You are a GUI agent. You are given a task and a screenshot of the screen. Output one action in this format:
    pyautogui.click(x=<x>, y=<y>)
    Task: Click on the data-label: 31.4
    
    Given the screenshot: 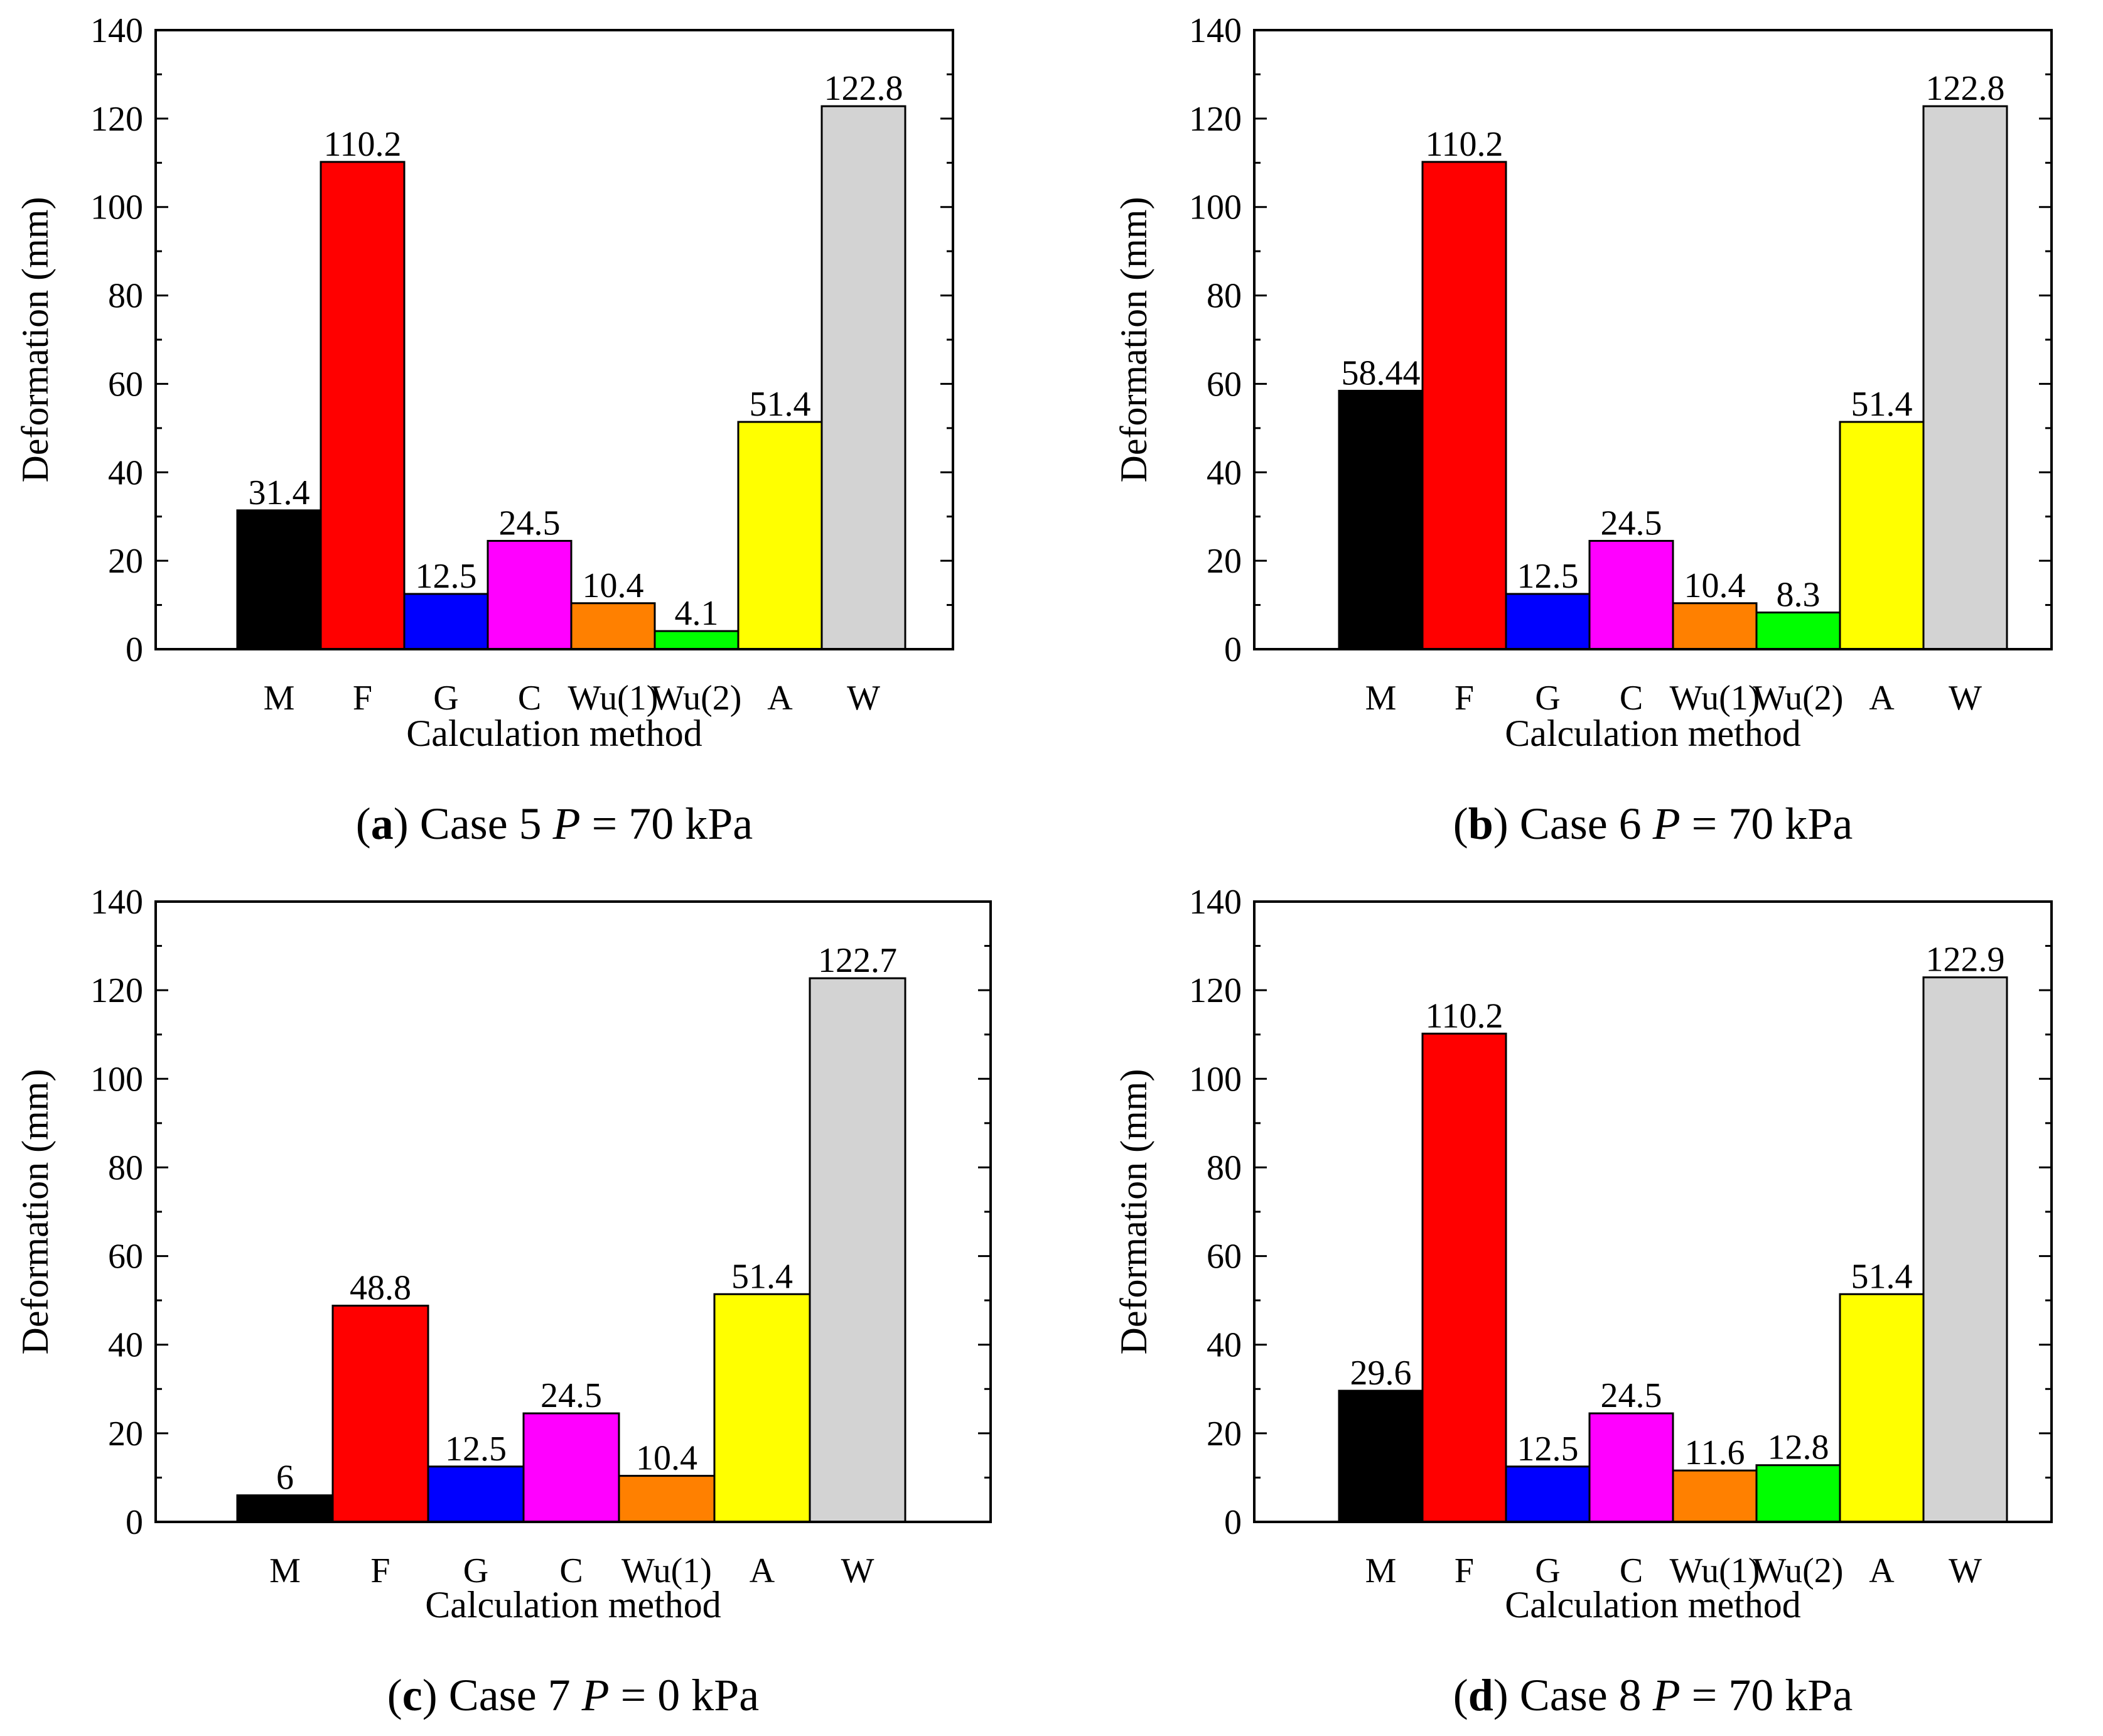 What is the action you would take?
    pyautogui.click(x=279, y=492)
    